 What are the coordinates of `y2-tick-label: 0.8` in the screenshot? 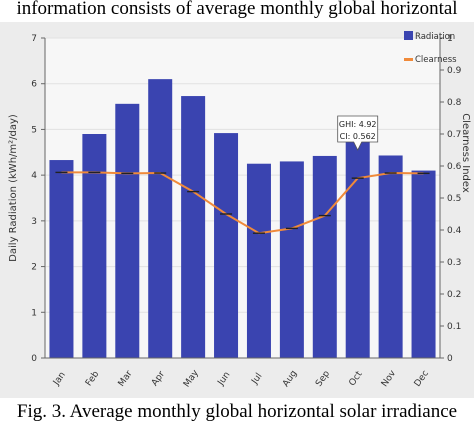 It's located at (454, 103).